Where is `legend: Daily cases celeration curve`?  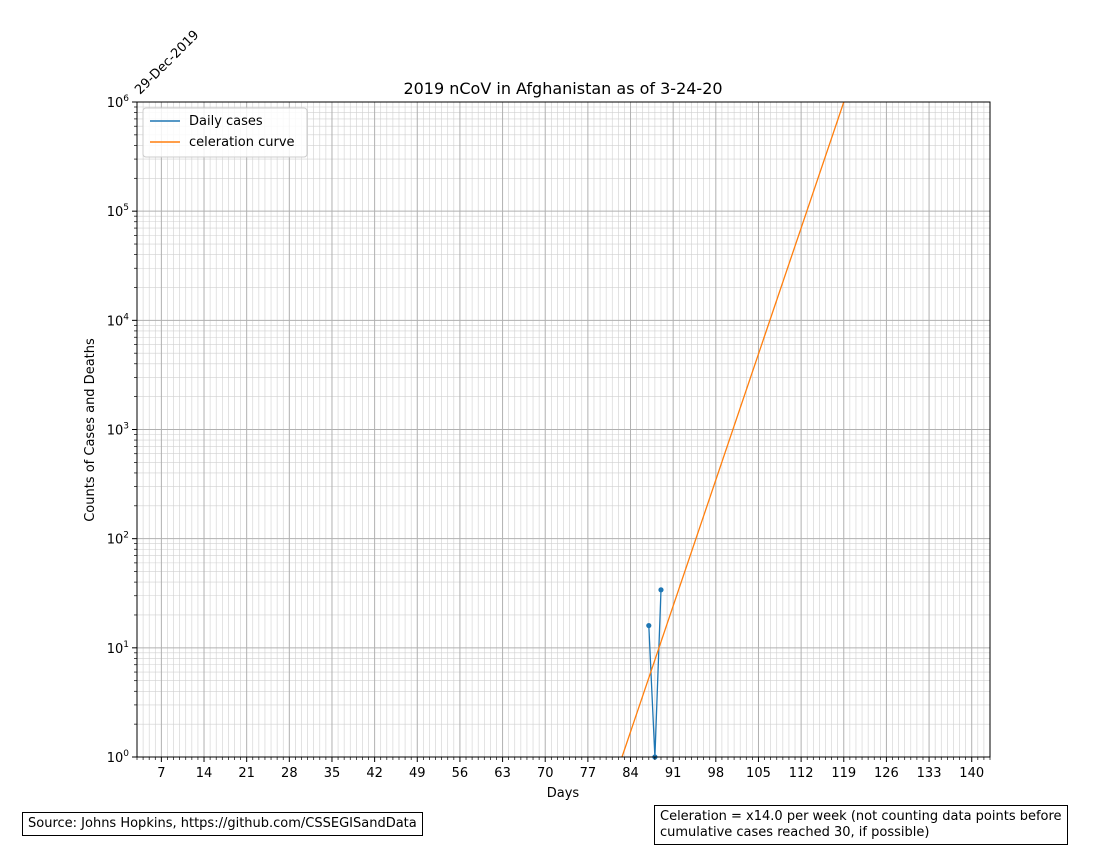 legend: Daily cases celeration curve is located at coordinates (225, 132).